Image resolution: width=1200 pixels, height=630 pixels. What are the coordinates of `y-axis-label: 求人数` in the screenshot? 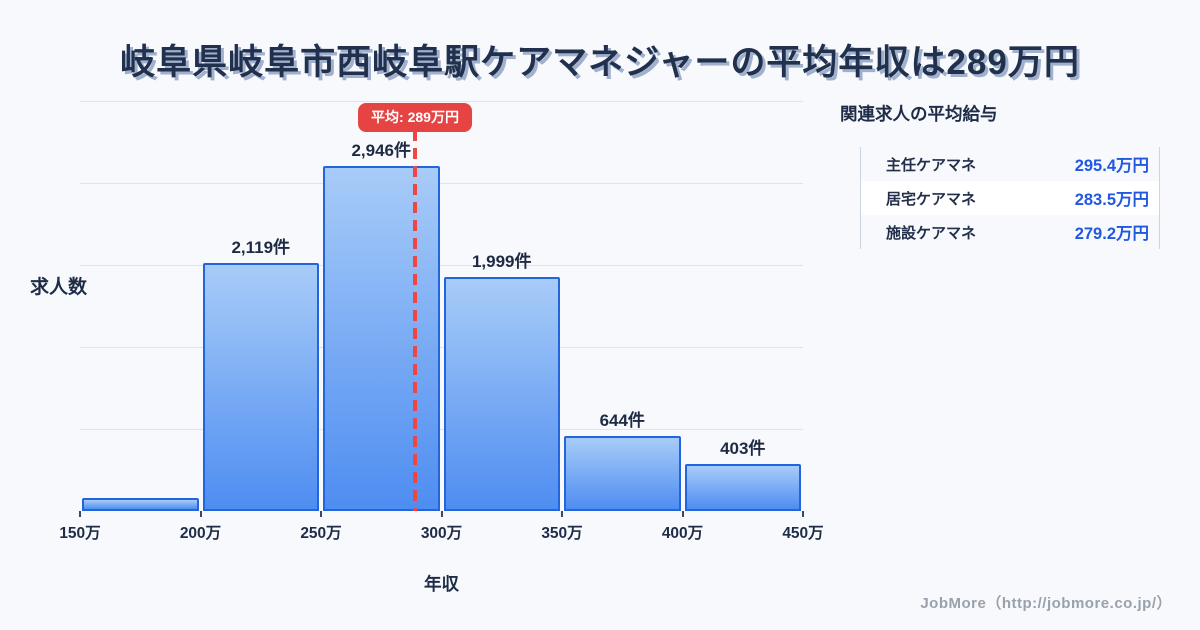 It's located at (59, 287).